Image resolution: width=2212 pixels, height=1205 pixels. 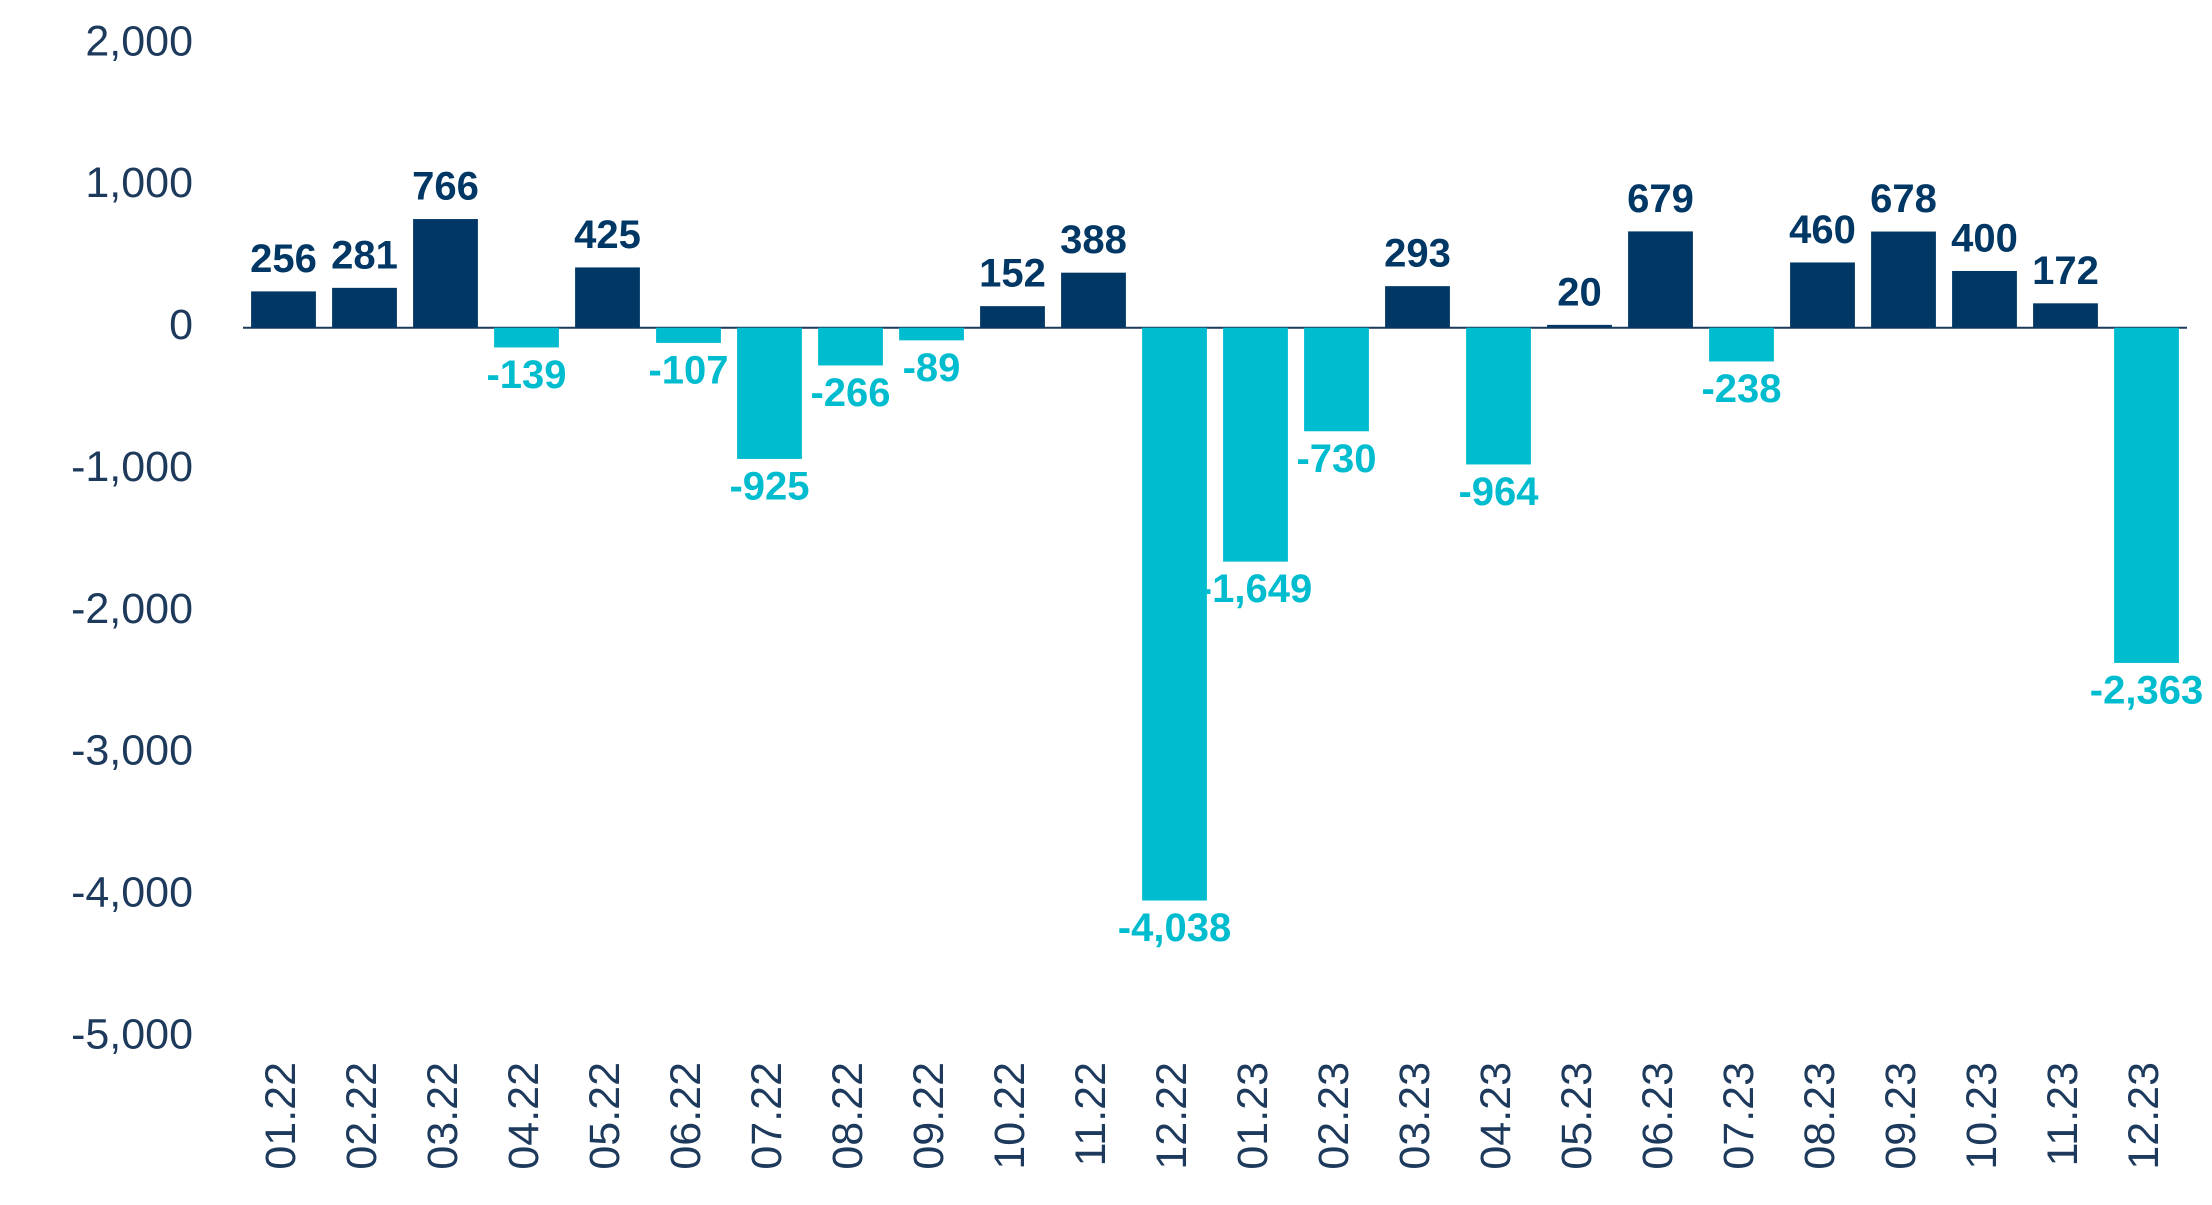 What do you see at coordinates (181, 325) in the screenshot?
I see `y-tick-label: 0` at bounding box center [181, 325].